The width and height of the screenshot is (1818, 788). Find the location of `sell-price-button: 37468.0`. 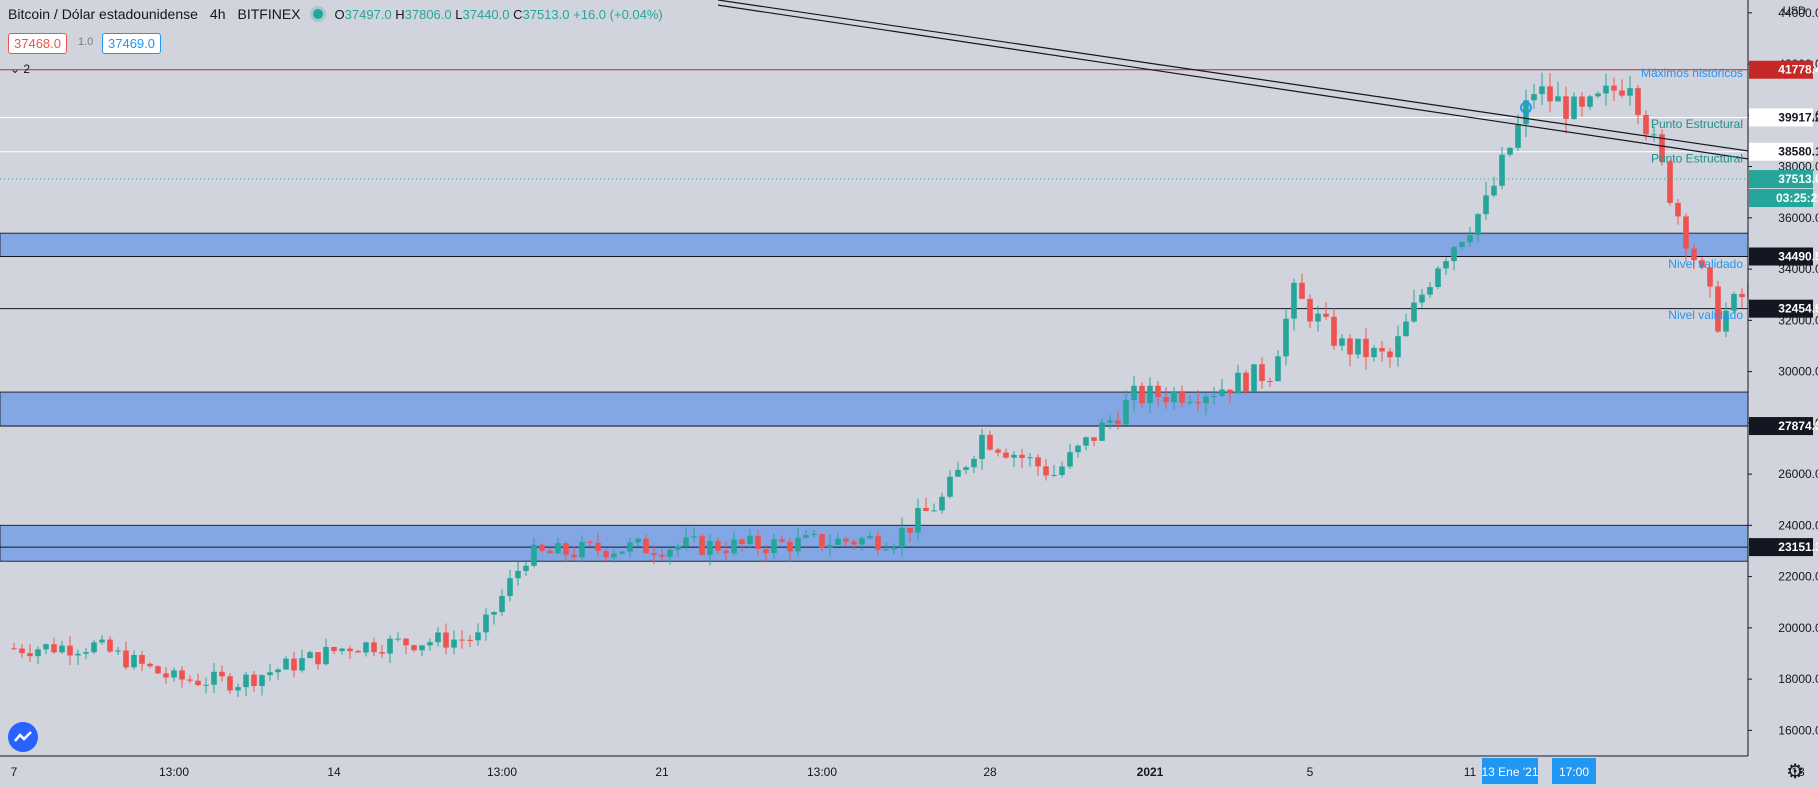

sell-price-button: 37468.0 is located at coordinates (37, 43).